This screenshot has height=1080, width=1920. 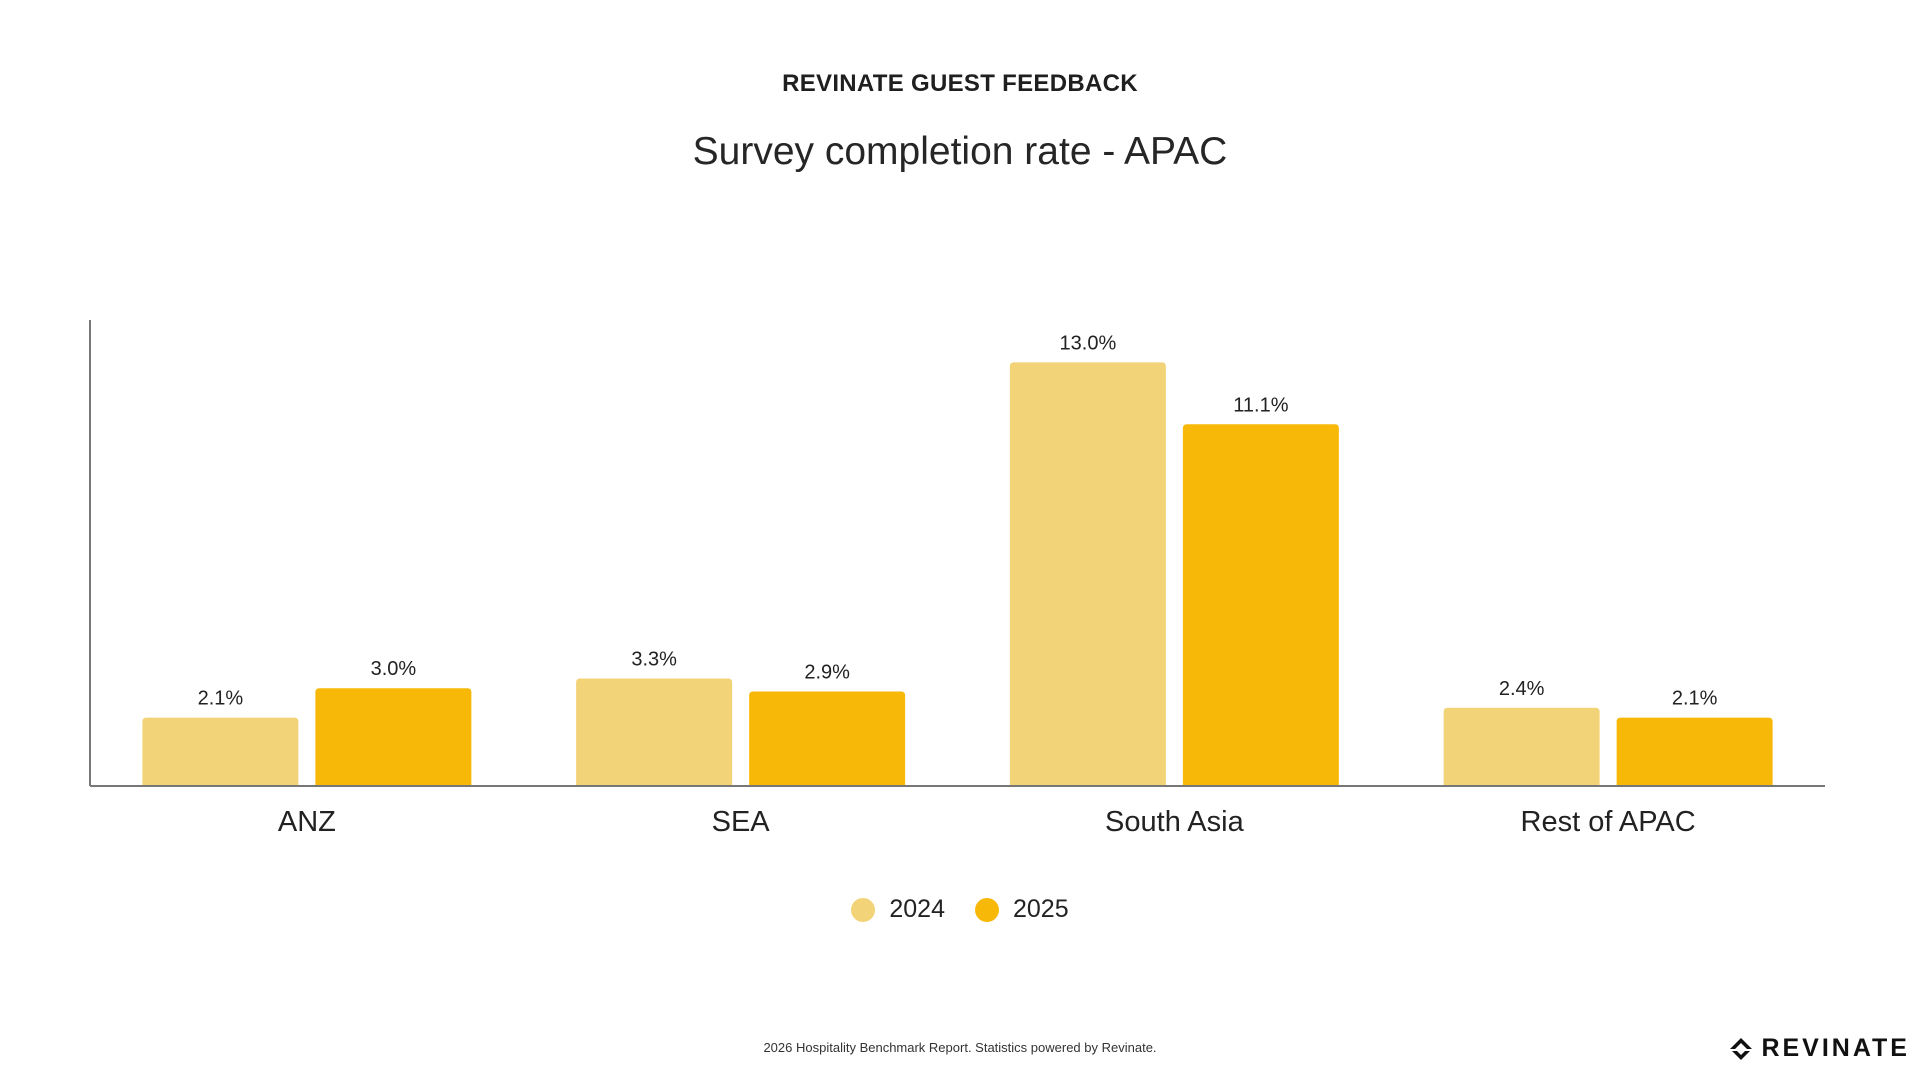 What do you see at coordinates (960, 83) in the screenshot?
I see `report-eyebrow: REVINATE GUEST FEEDBACK` at bounding box center [960, 83].